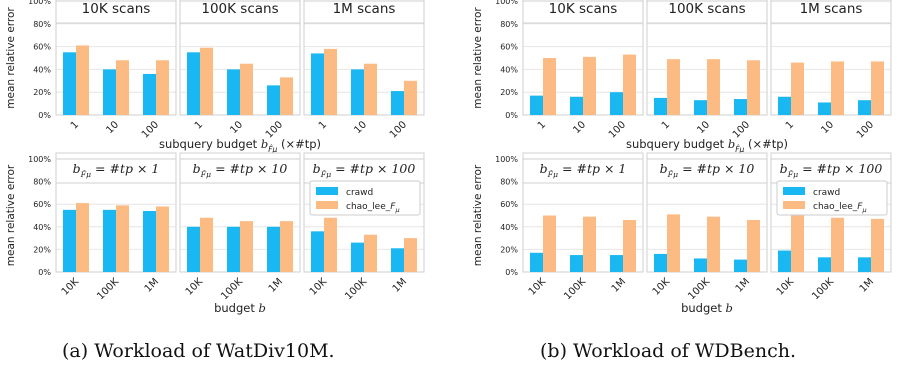  I want to click on legend-label: chao_lee_Fμ, so click(840, 208).